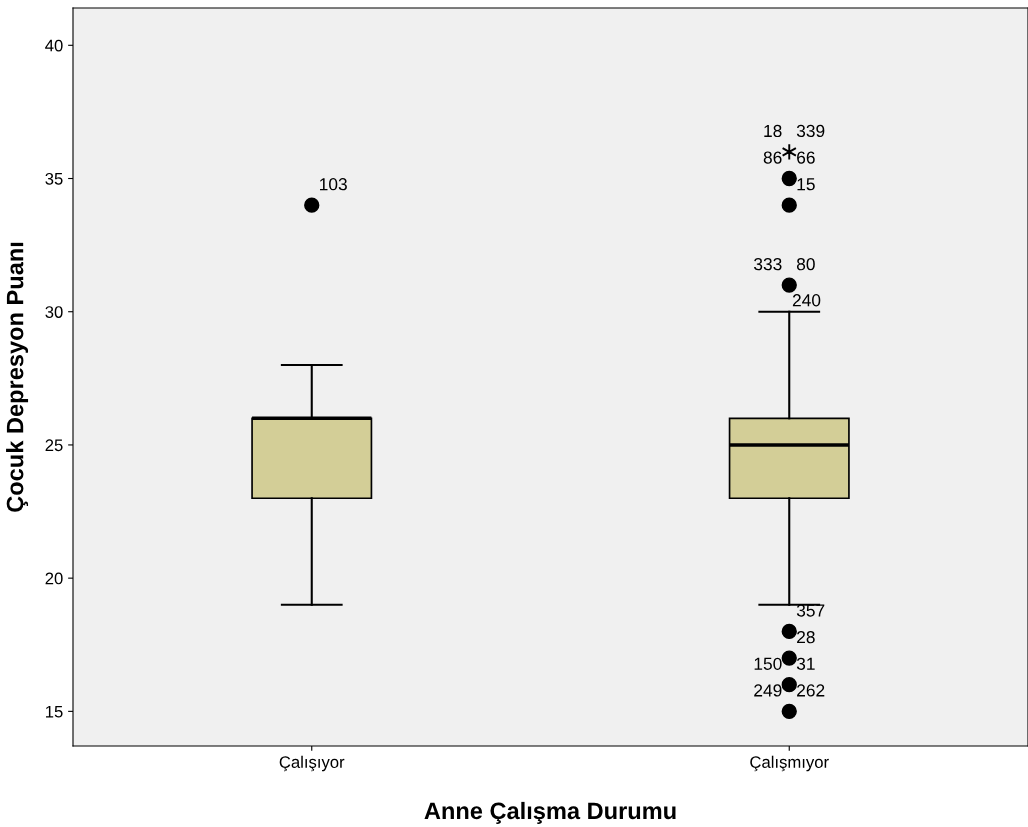 The height and width of the screenshot is (827, 1028). Describe the element at coordinates (805, 663) in the screenshot. I see `annotation: 31` at that location.